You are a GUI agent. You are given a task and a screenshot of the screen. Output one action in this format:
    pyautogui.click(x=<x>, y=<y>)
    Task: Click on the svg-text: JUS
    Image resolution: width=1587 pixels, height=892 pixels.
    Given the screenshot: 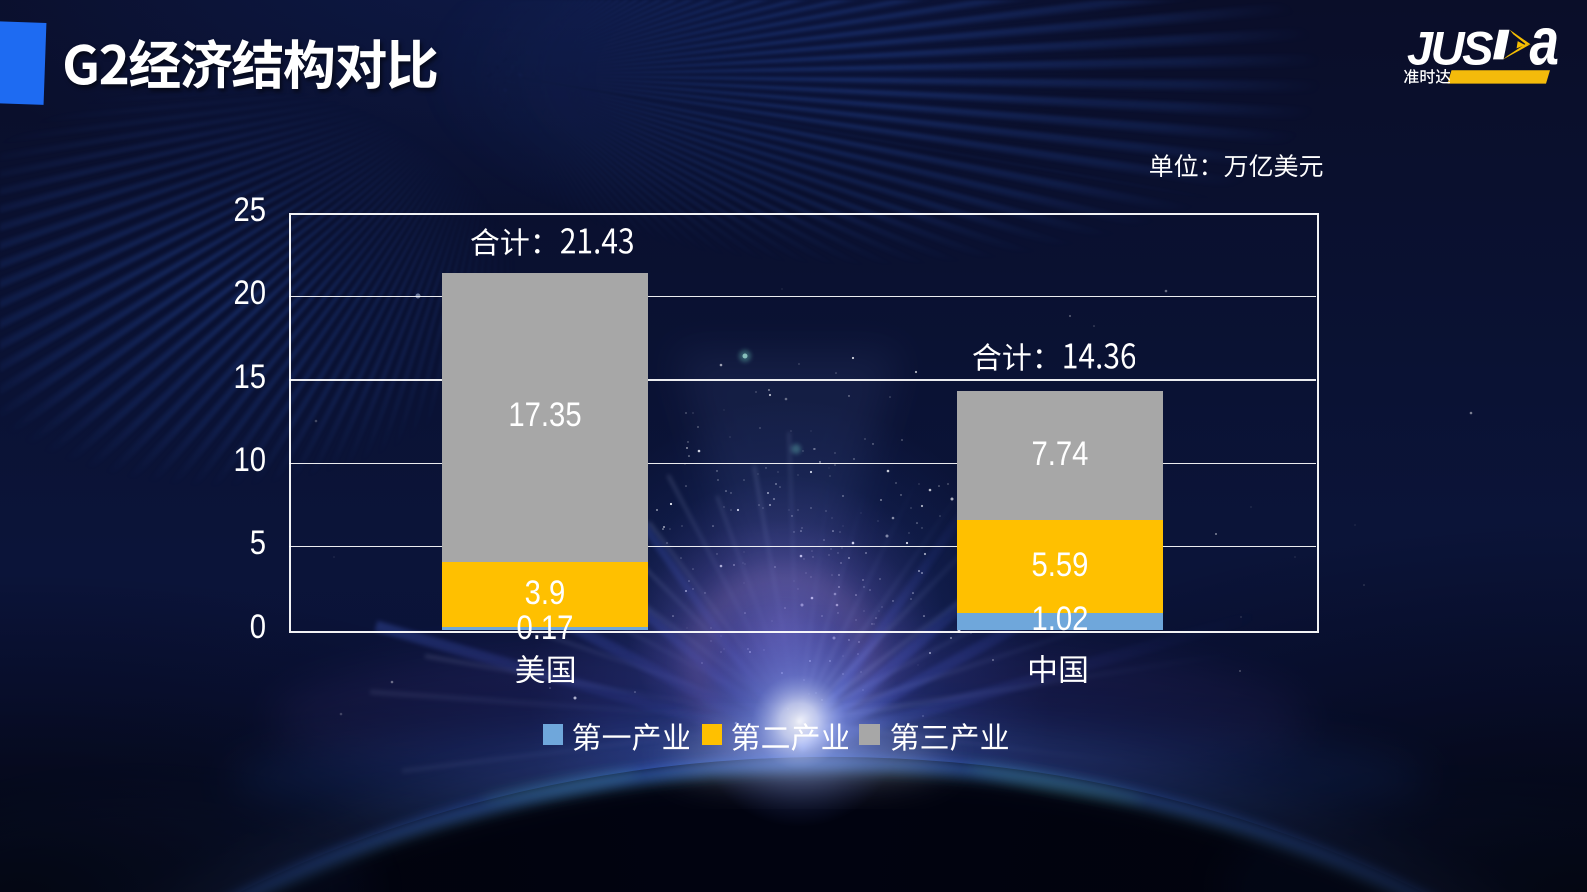 What is the action you would take?
    pyautogui.click(x=1450, y=49)
    